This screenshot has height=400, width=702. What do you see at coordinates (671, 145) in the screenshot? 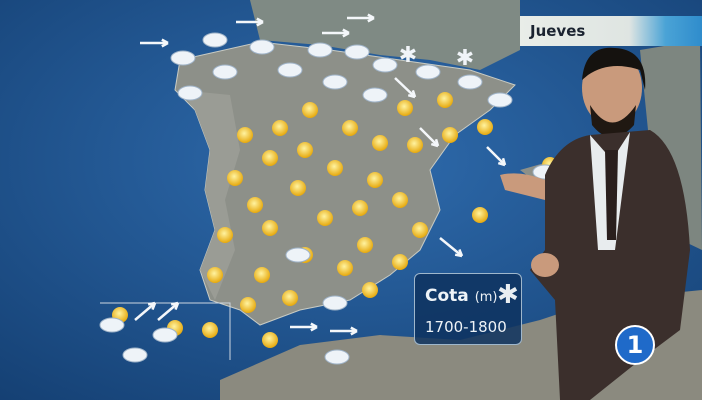
I see `sardinia-land` at bounding box center [671, 145].